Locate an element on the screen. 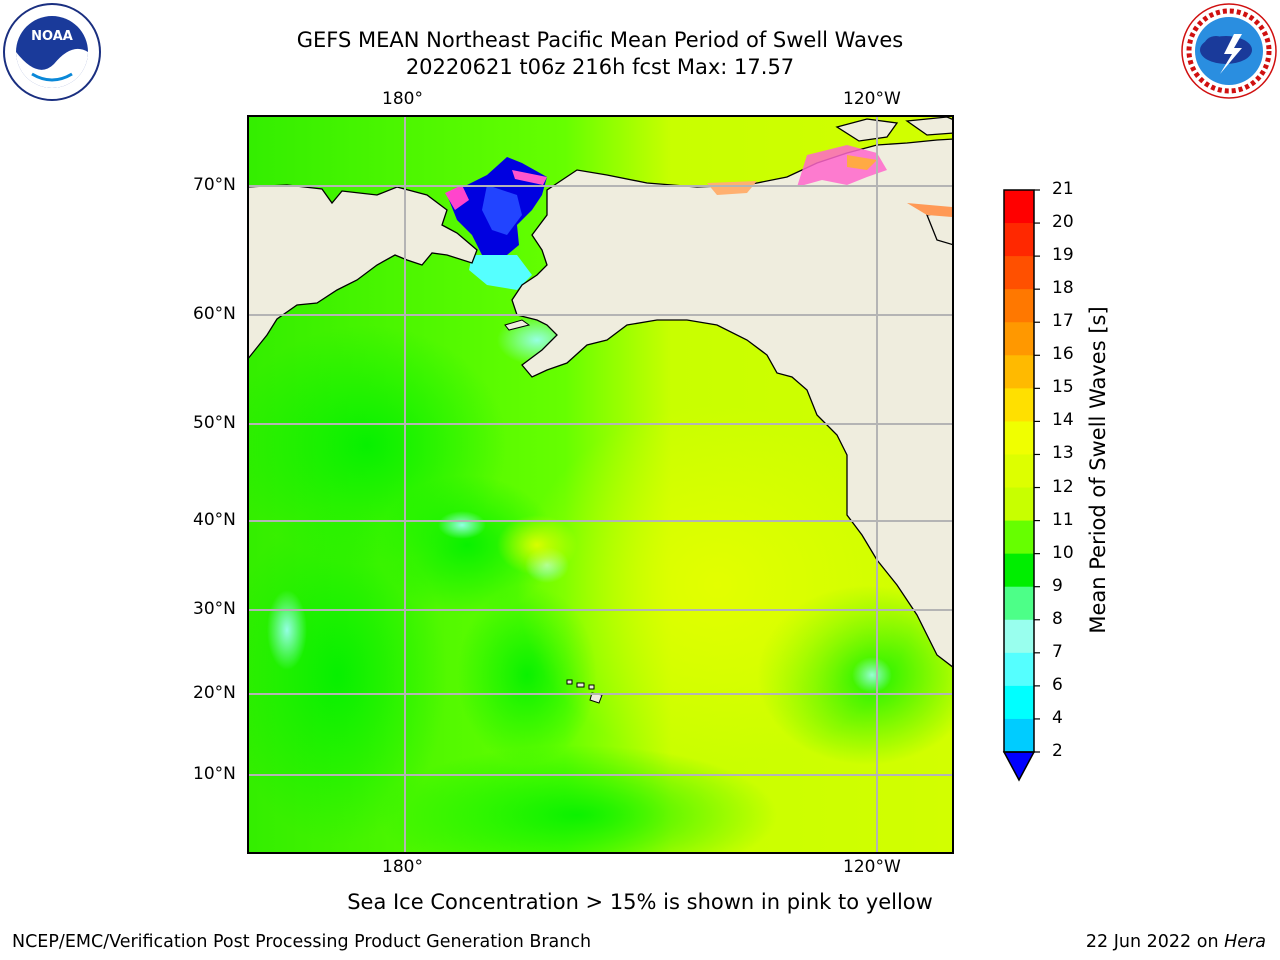  lon-label-bottom: 180° is located at coordinates (402, 867).